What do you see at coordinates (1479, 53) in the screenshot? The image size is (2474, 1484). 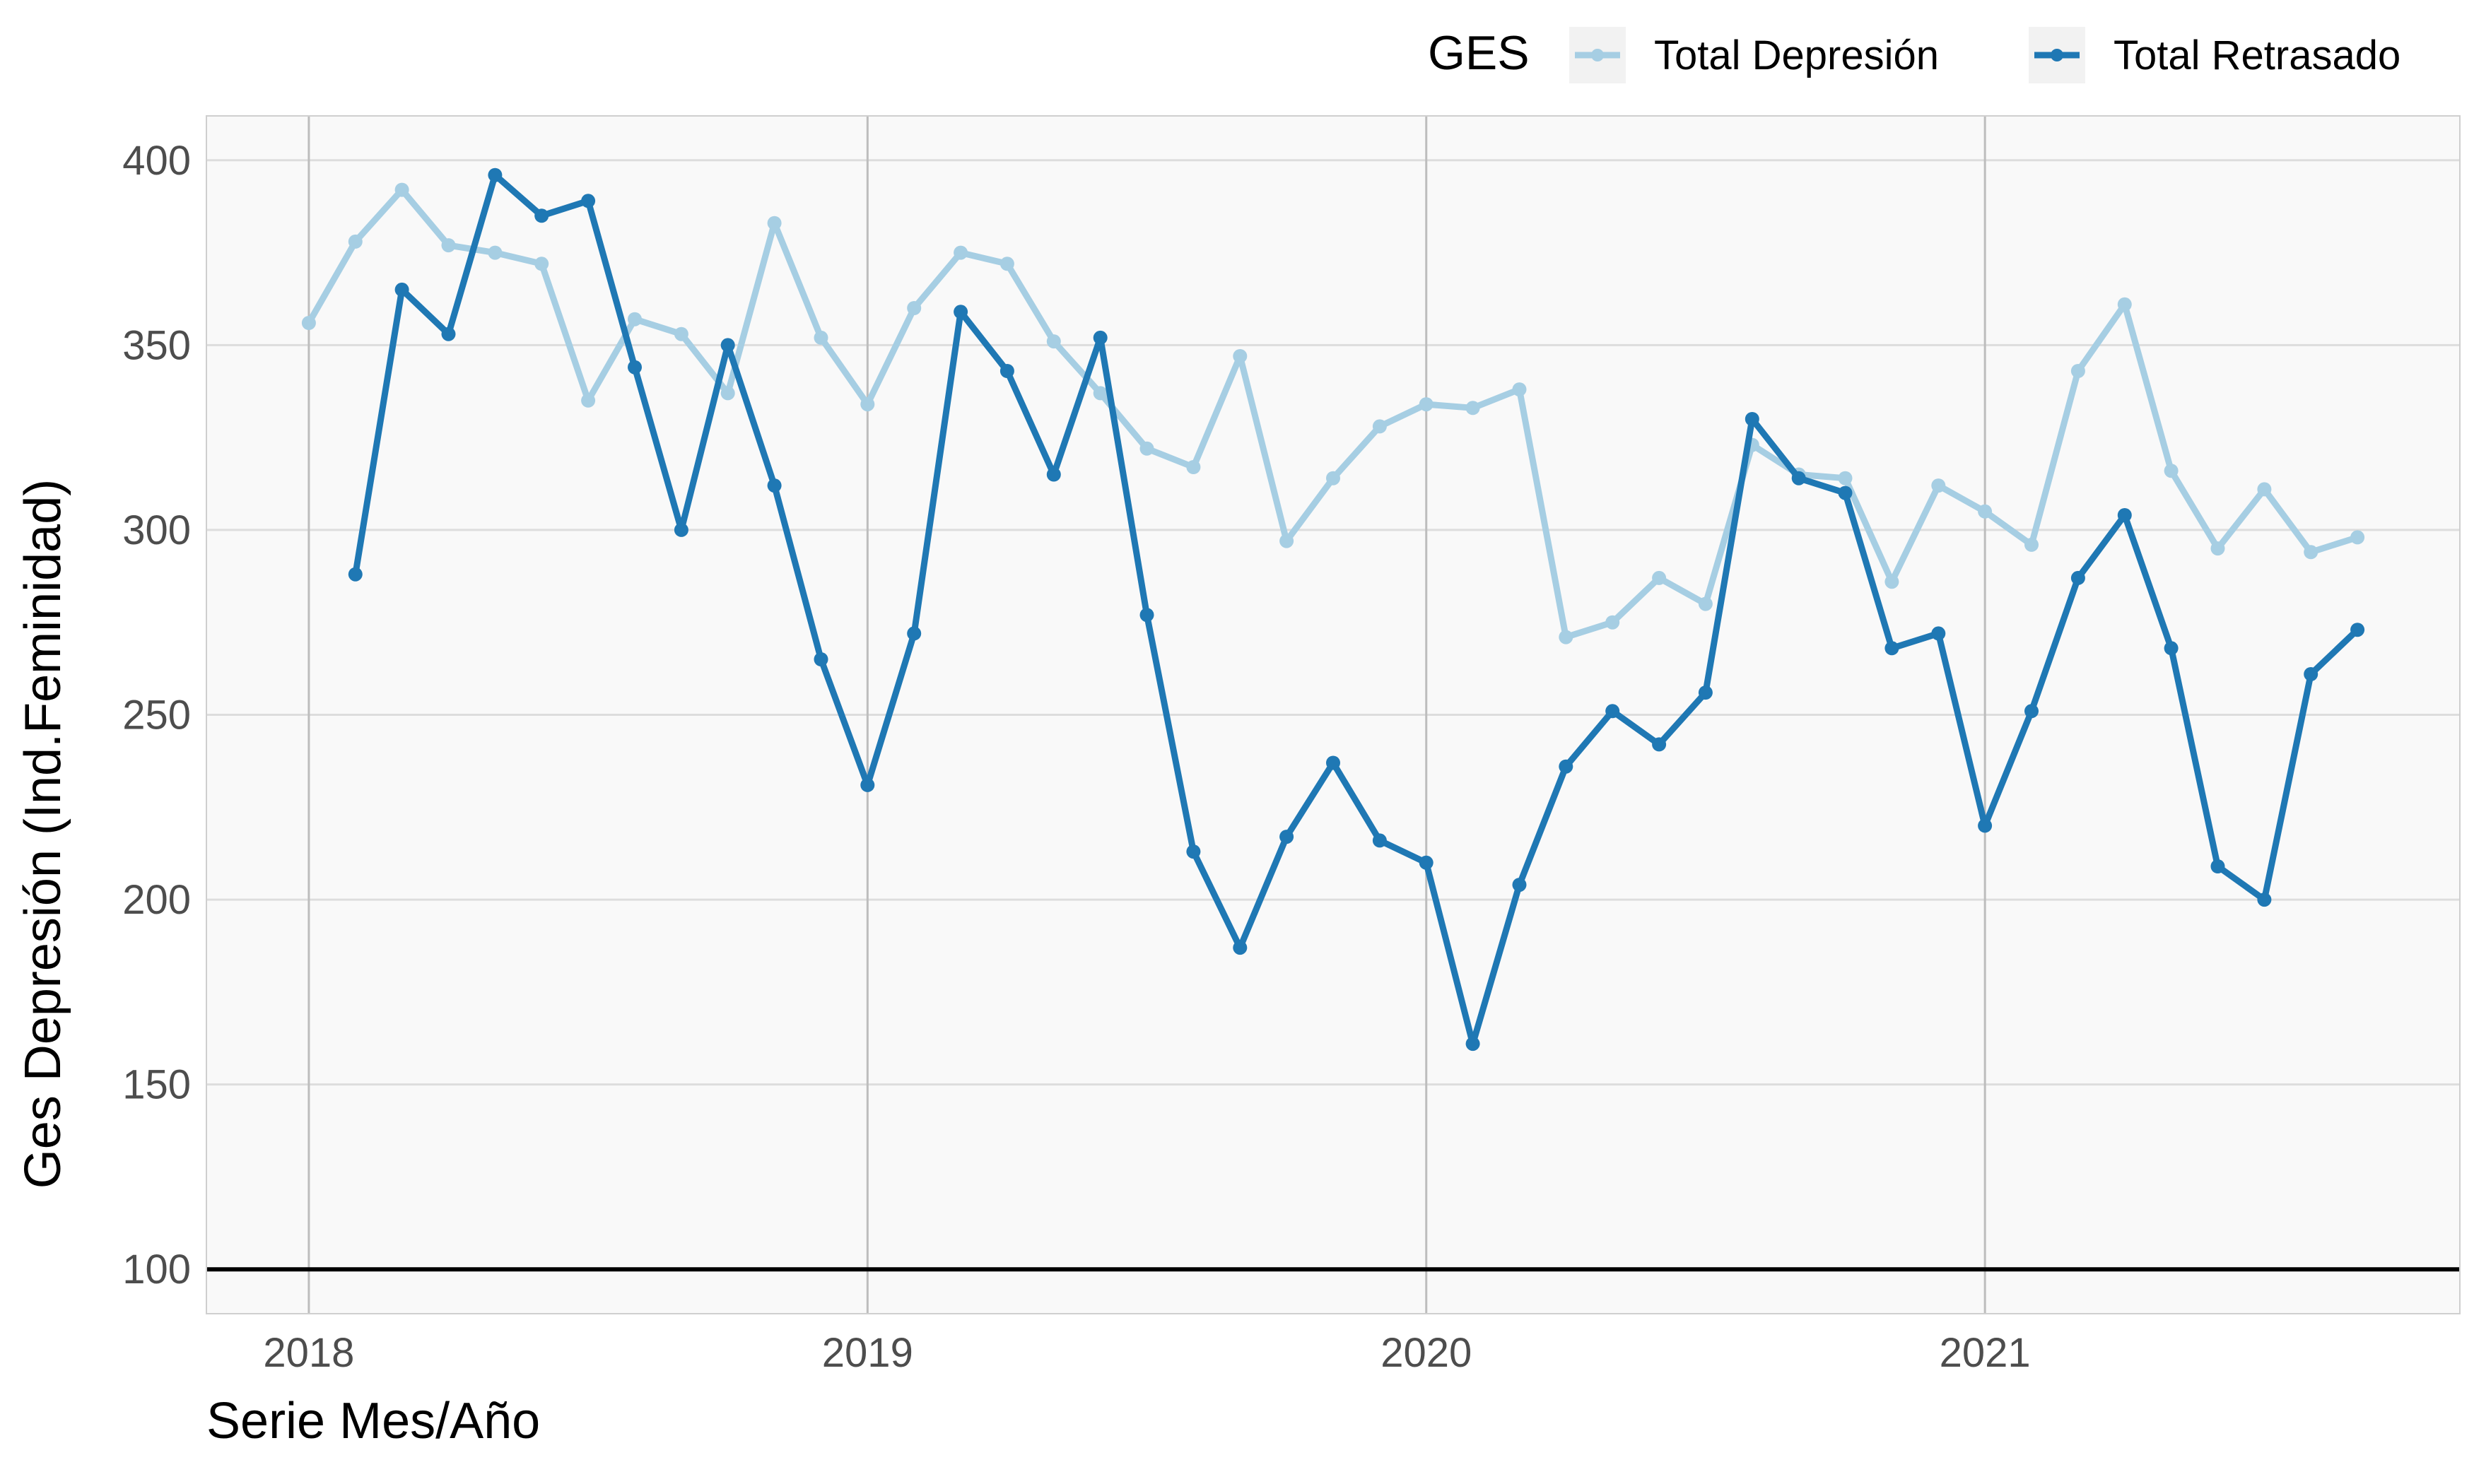 I see `legend-title: GES` at bounding box center [1479, 53].